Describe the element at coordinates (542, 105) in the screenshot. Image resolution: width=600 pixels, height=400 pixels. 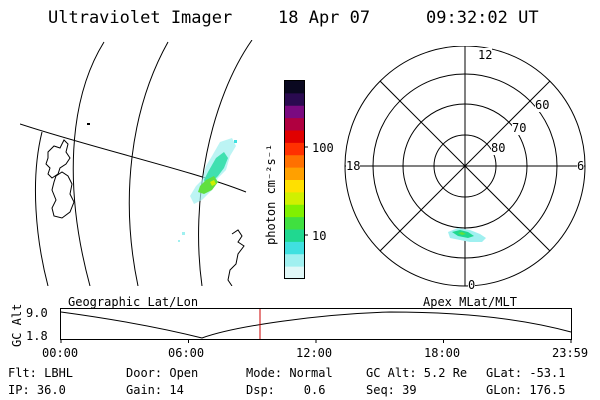
I see `polar-lat-label-60: 60` at that location.